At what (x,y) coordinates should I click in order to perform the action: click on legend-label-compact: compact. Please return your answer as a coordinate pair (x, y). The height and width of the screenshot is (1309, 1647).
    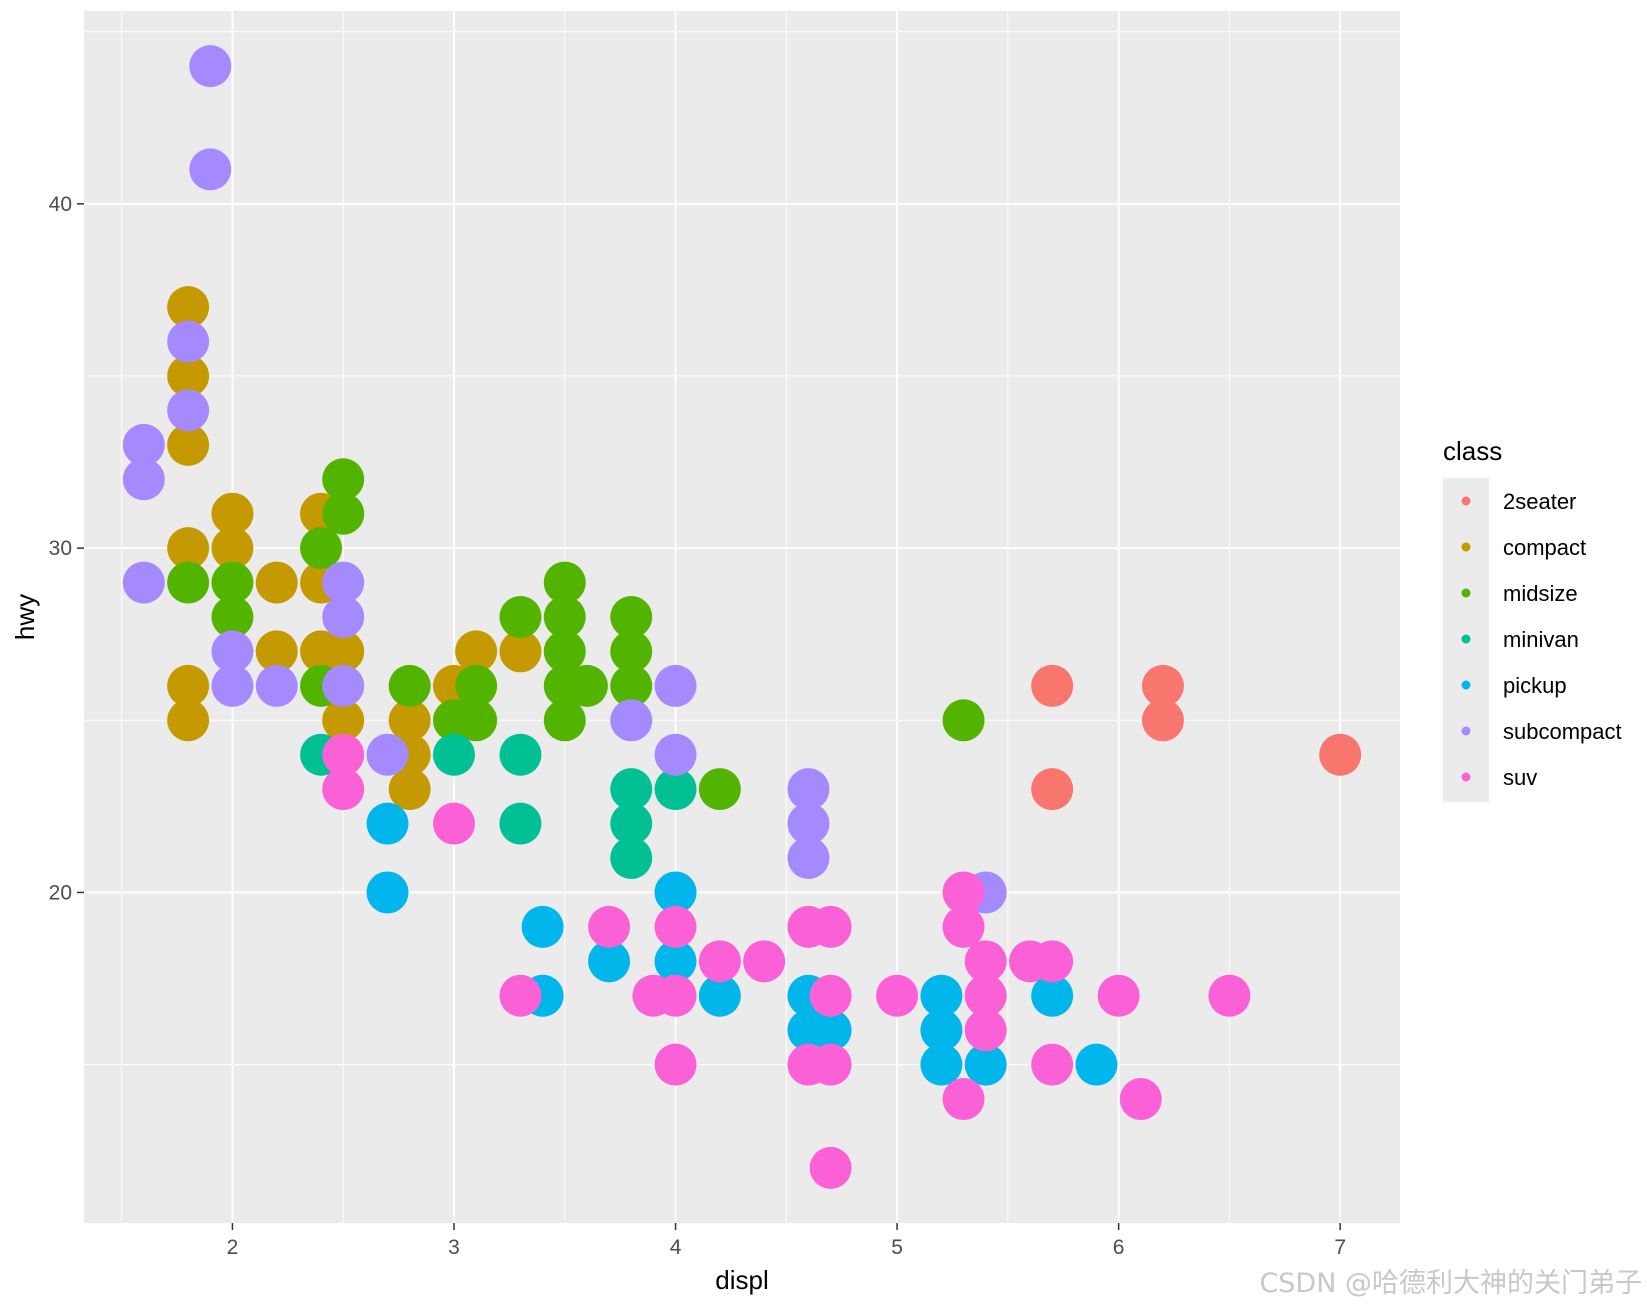
    Looking at the image, I should click on (1544, 547).